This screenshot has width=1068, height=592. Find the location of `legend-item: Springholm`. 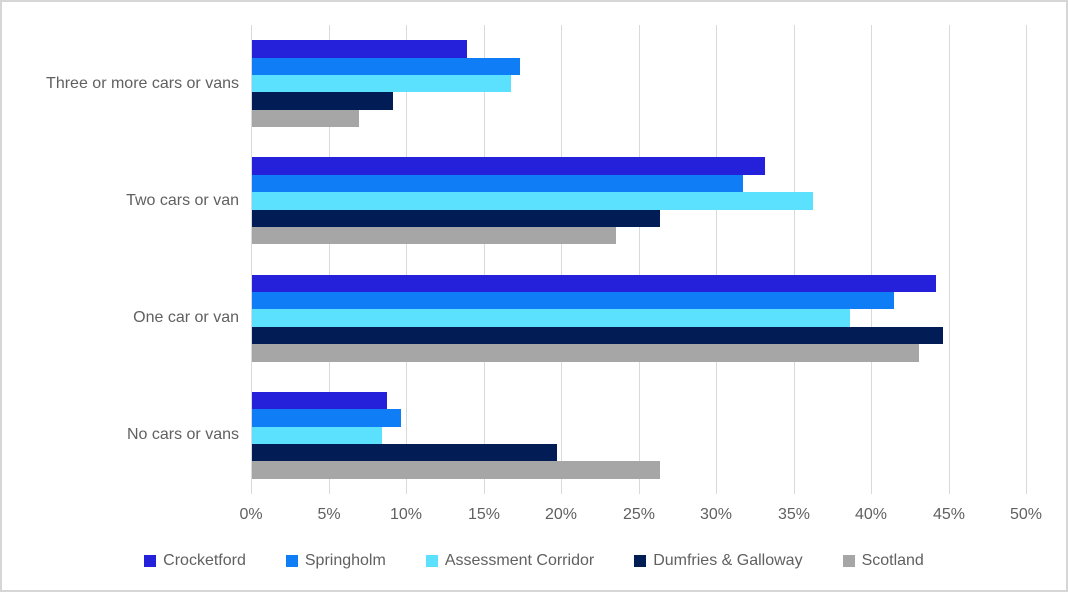

legend-item: Springholm is located at coordinates (335, 561).